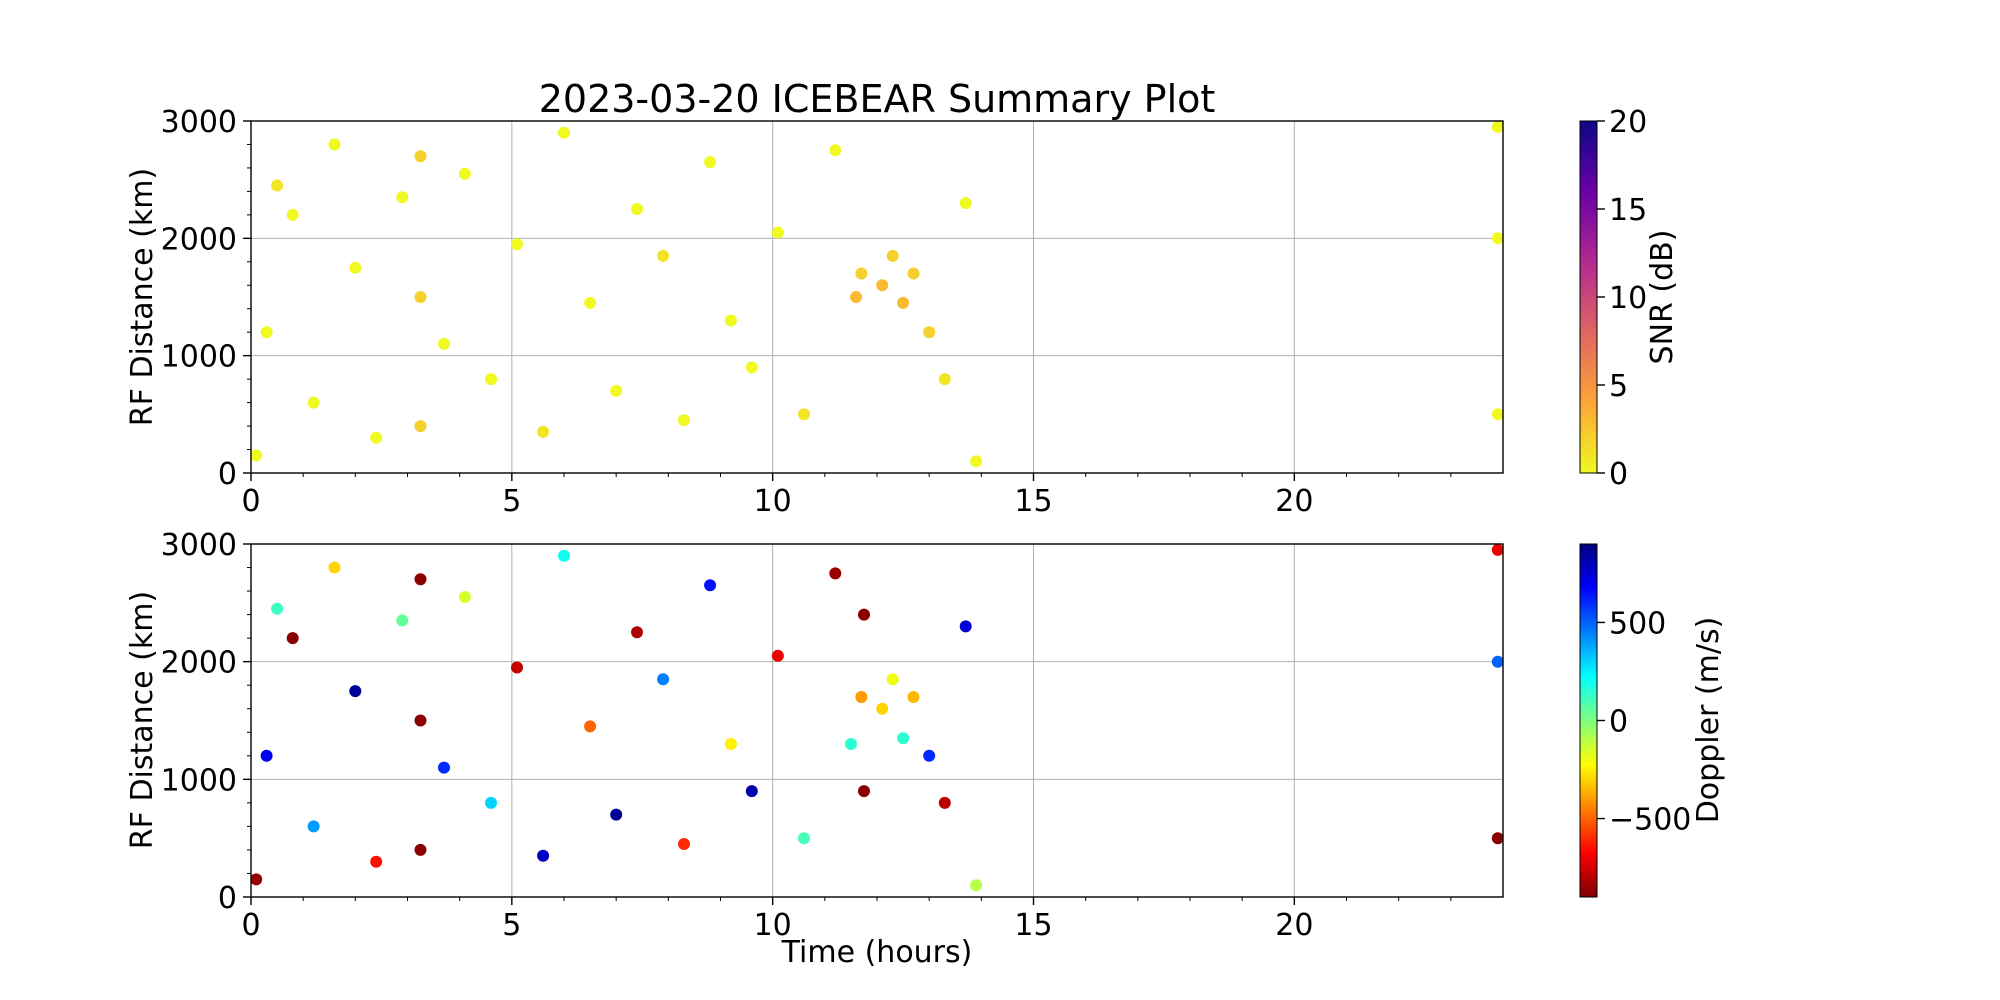 Image resolution: width=2000 pixels, height=1000 pixels. I want to click on x-tick-label: 20, so click(1294, 501).